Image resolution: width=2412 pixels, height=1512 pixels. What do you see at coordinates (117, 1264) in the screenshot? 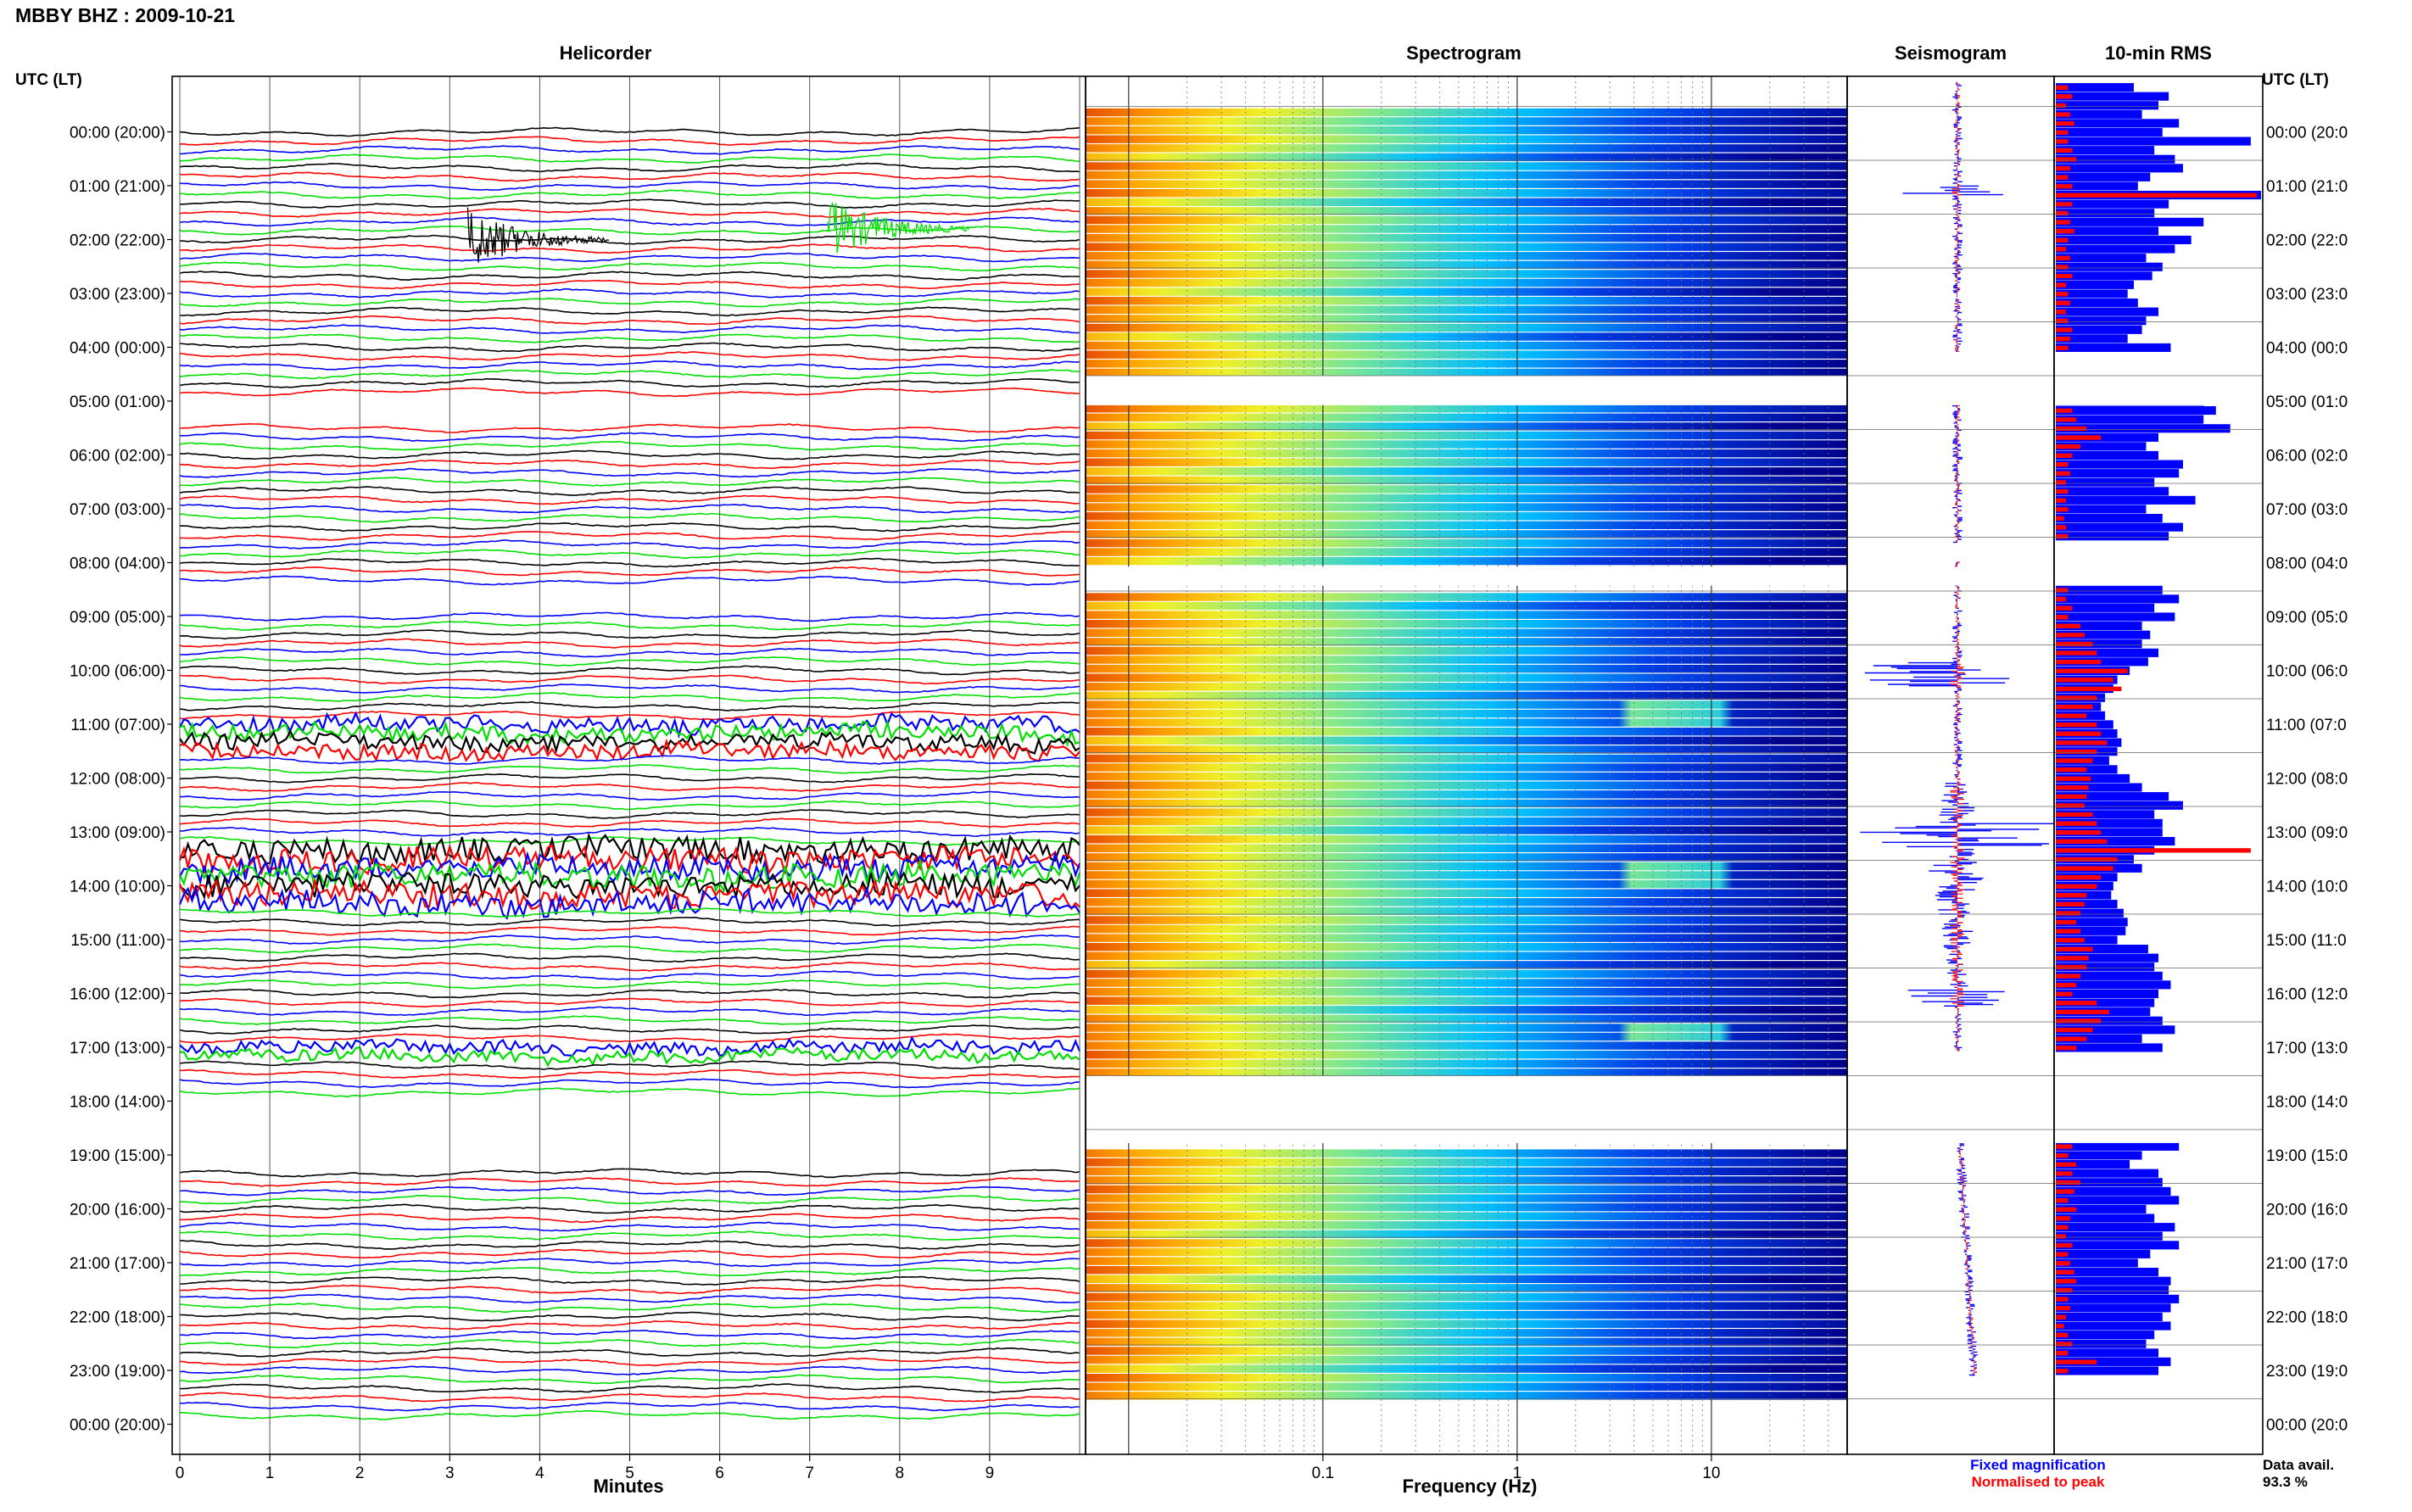
I see `time-label-left: 21:00 (17:00)` at bounding box center [117, 1264].